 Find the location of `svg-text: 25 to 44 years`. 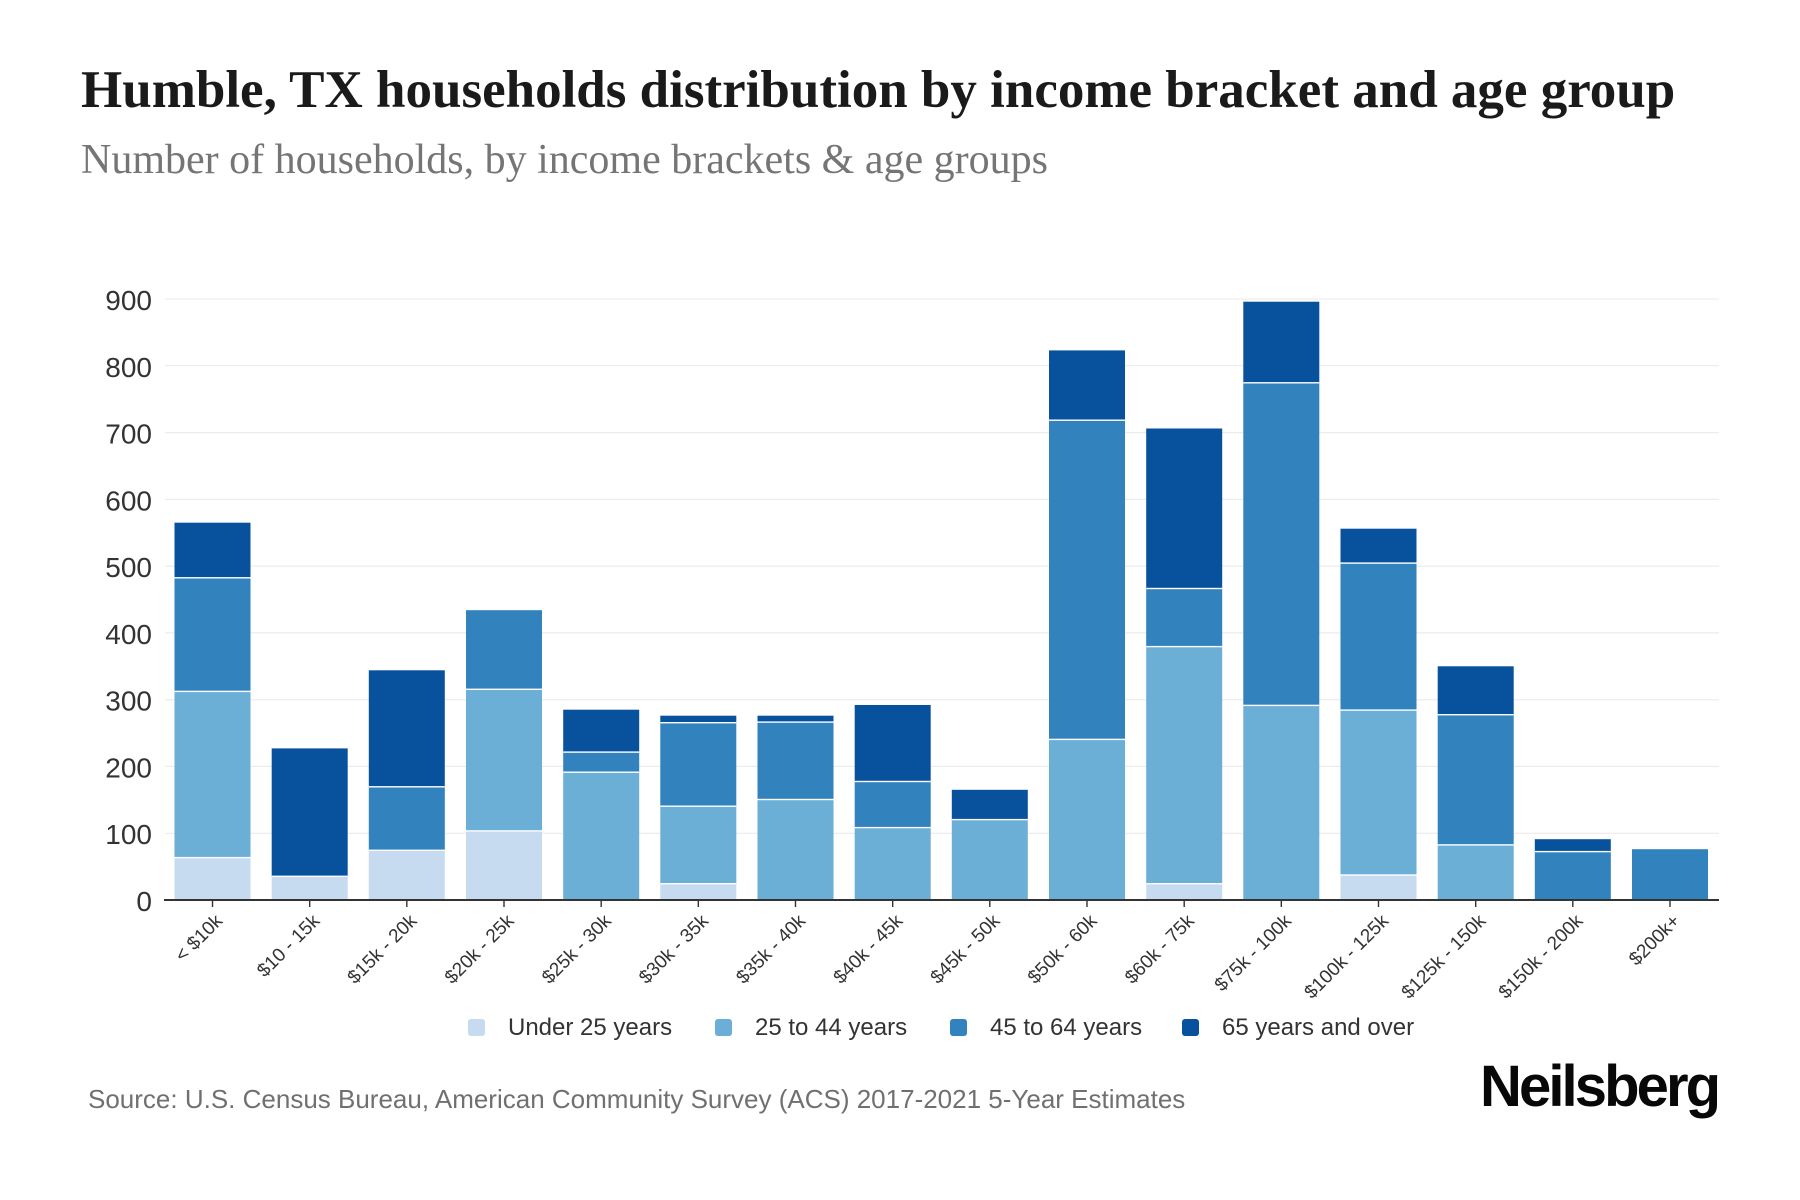

svg-text: 25 to 44 years is located at coordinates (831, 1027).